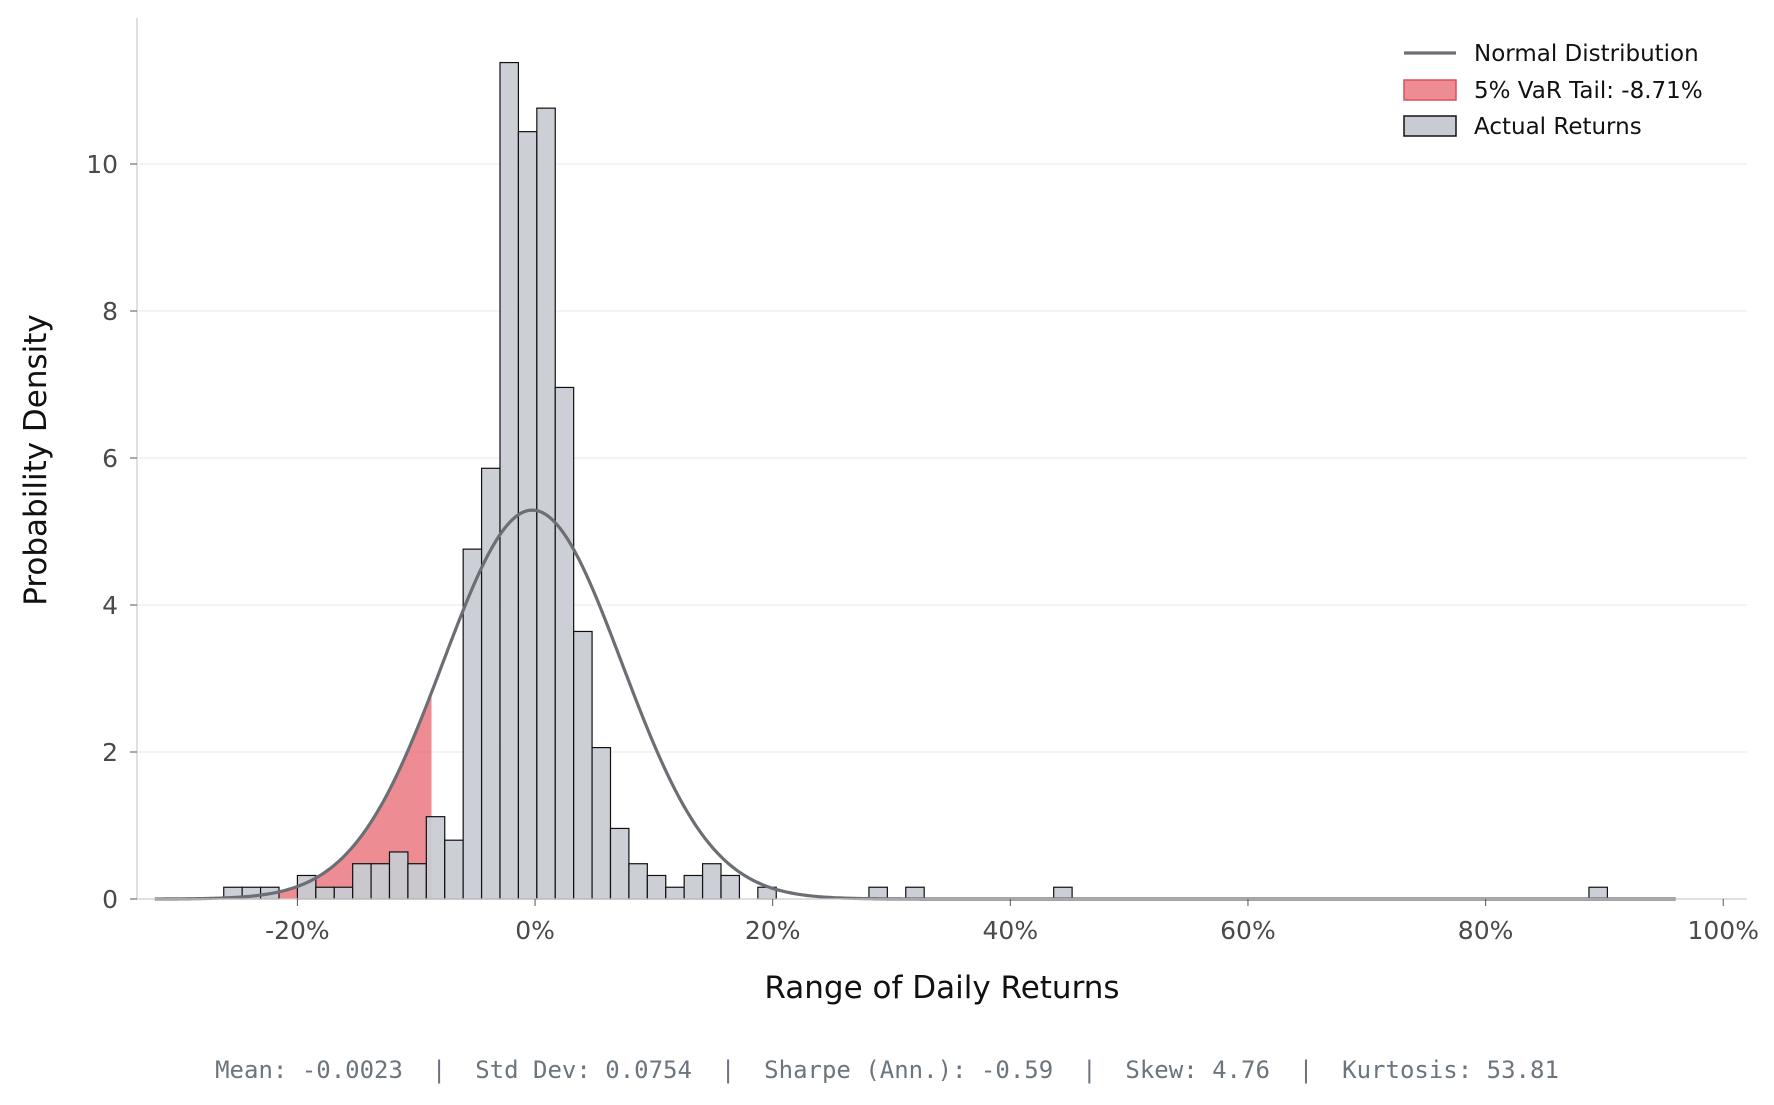  I want to click on x-tick-label-0: -20%, so click(297, 930).